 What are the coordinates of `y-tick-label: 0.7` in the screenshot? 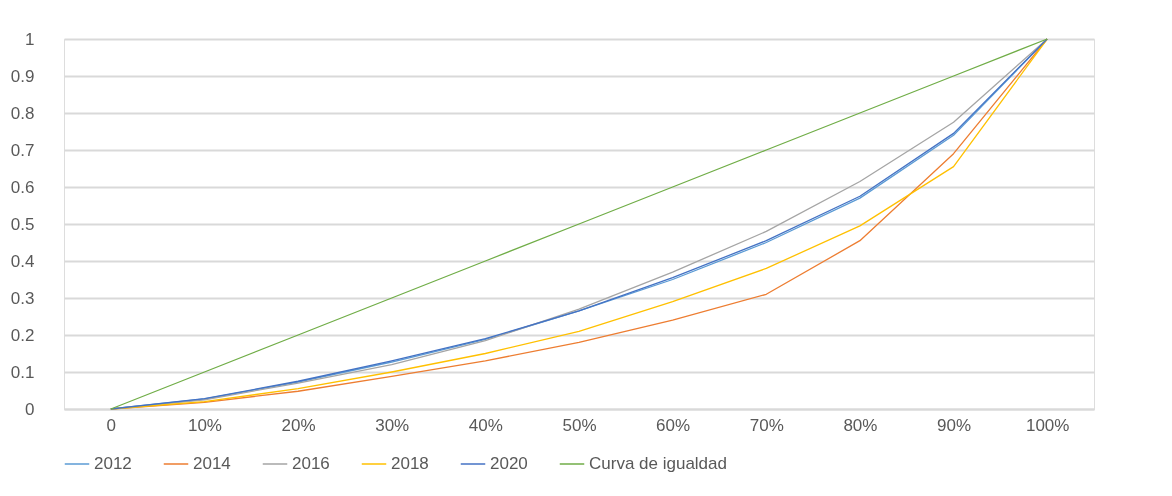 It's located at (22, 150).